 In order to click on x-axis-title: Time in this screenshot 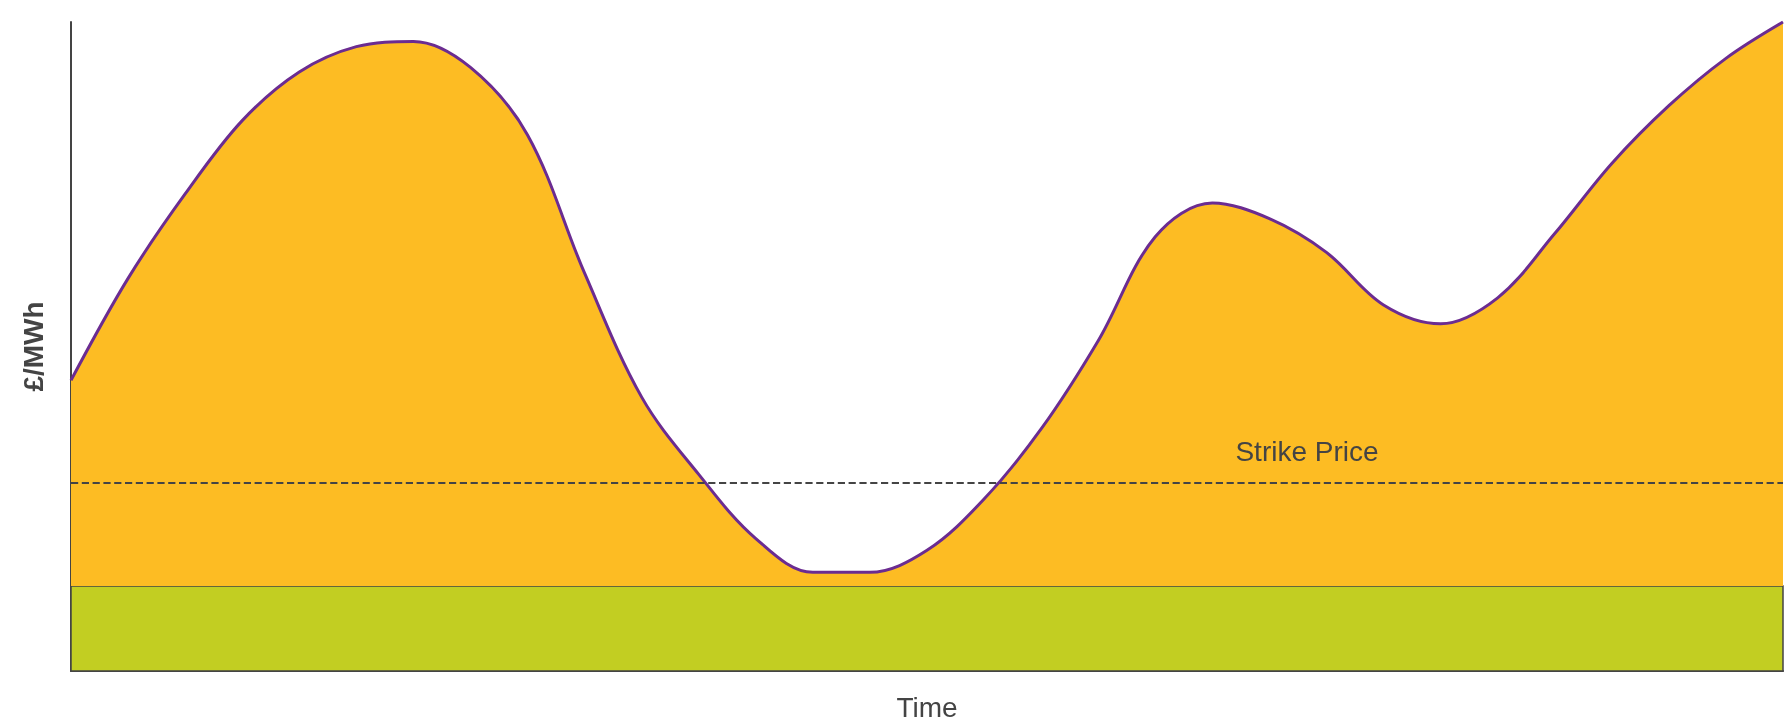, I will do `click(927, 707)`.